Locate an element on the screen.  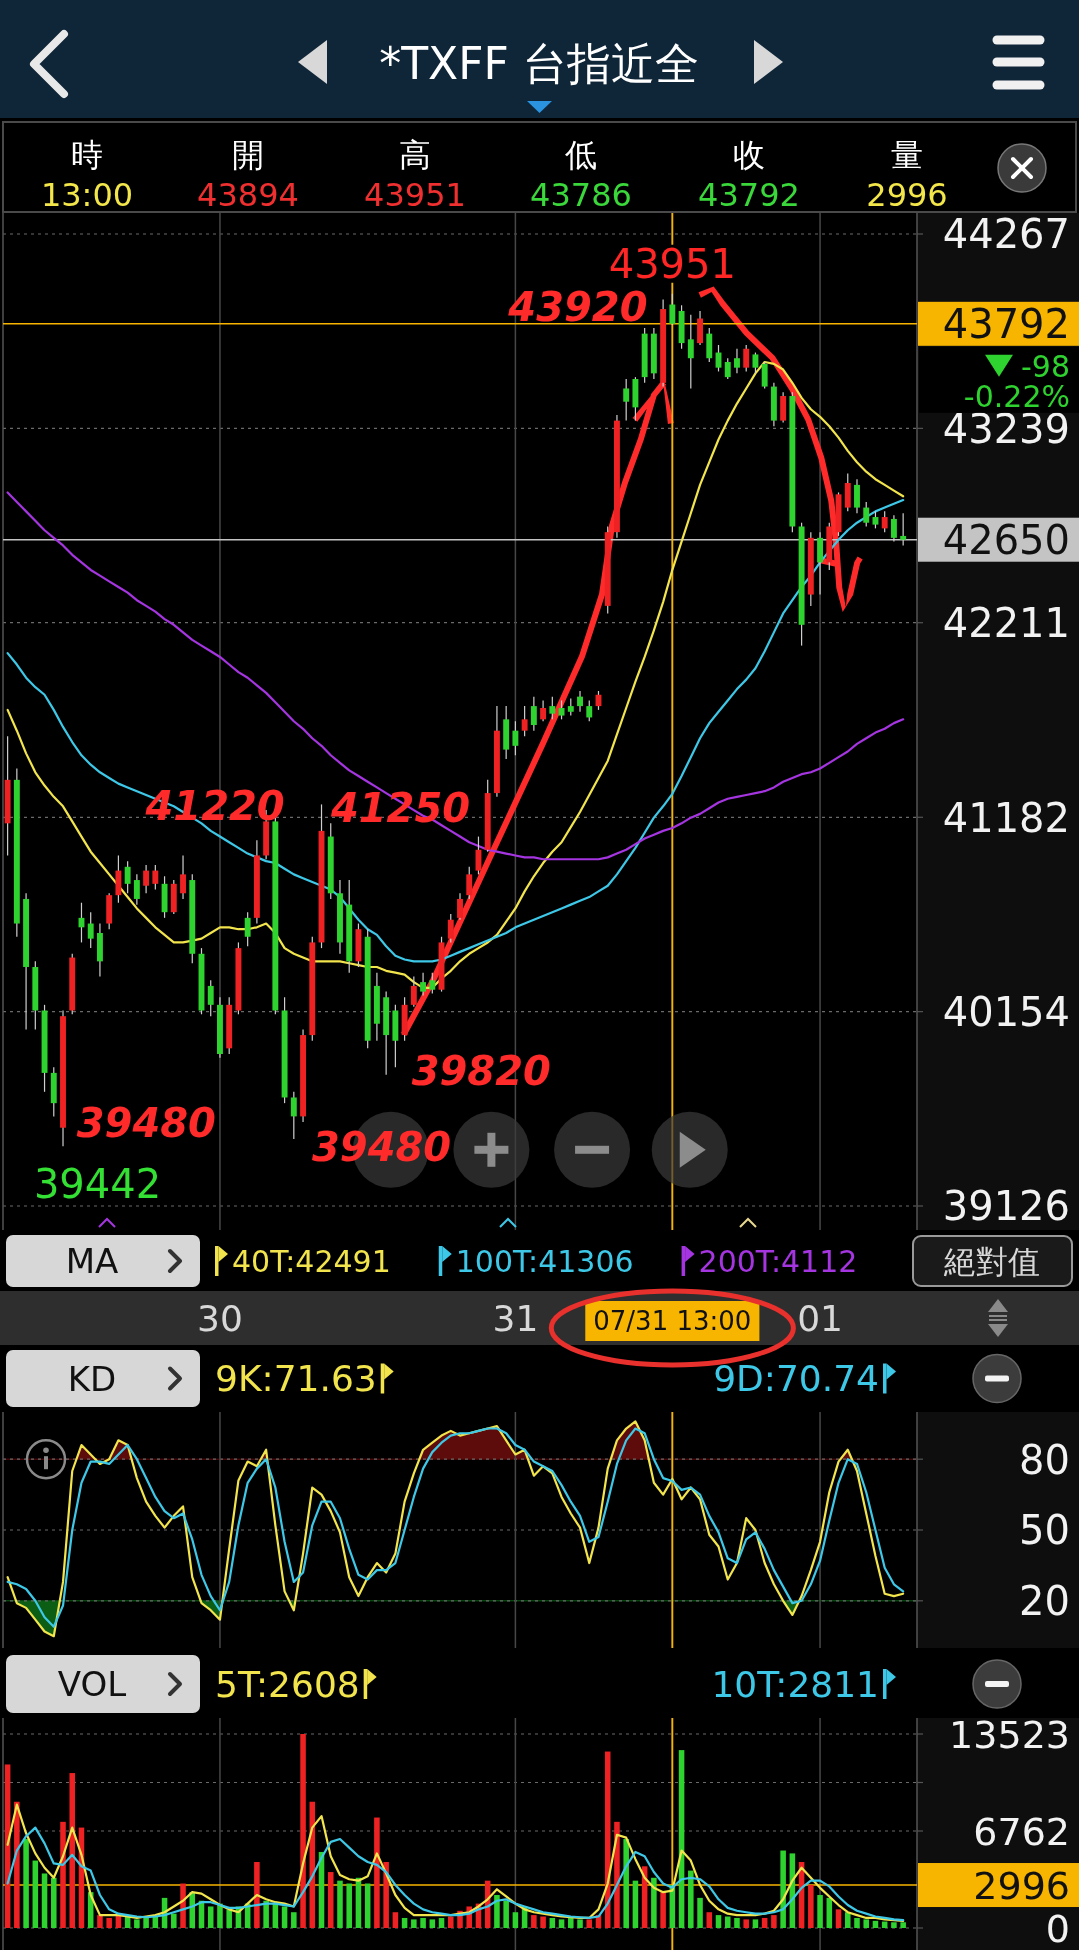
legend-label: 9D:70.74 is located at coordinates (796, 1379).